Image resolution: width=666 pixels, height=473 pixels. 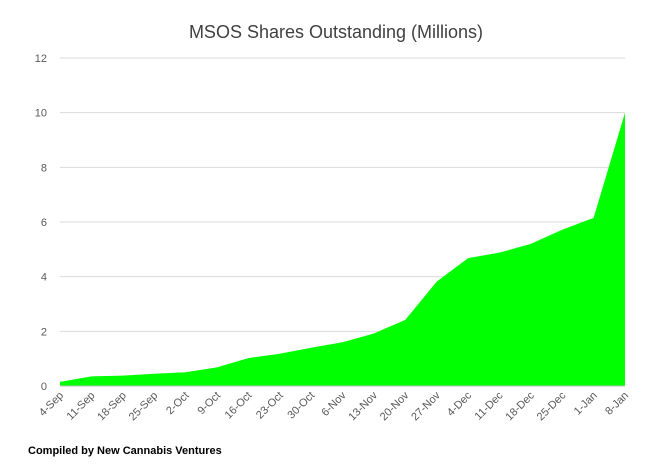 I want to click on x-tick-label: 11-Sep, so click(x=81, y=406).